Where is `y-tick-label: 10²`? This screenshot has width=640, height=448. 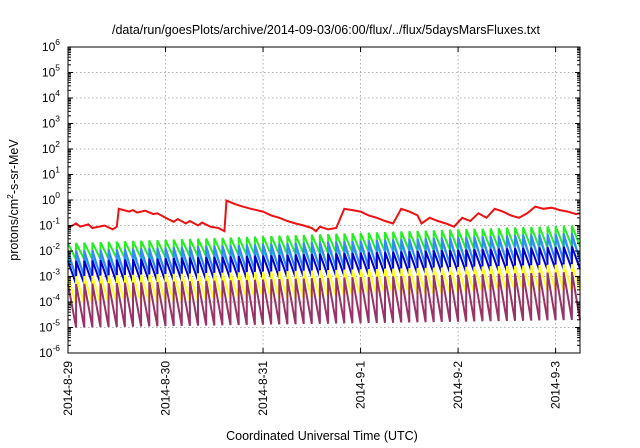
y-tick-label: 10² is located at coordinates (51, 147).